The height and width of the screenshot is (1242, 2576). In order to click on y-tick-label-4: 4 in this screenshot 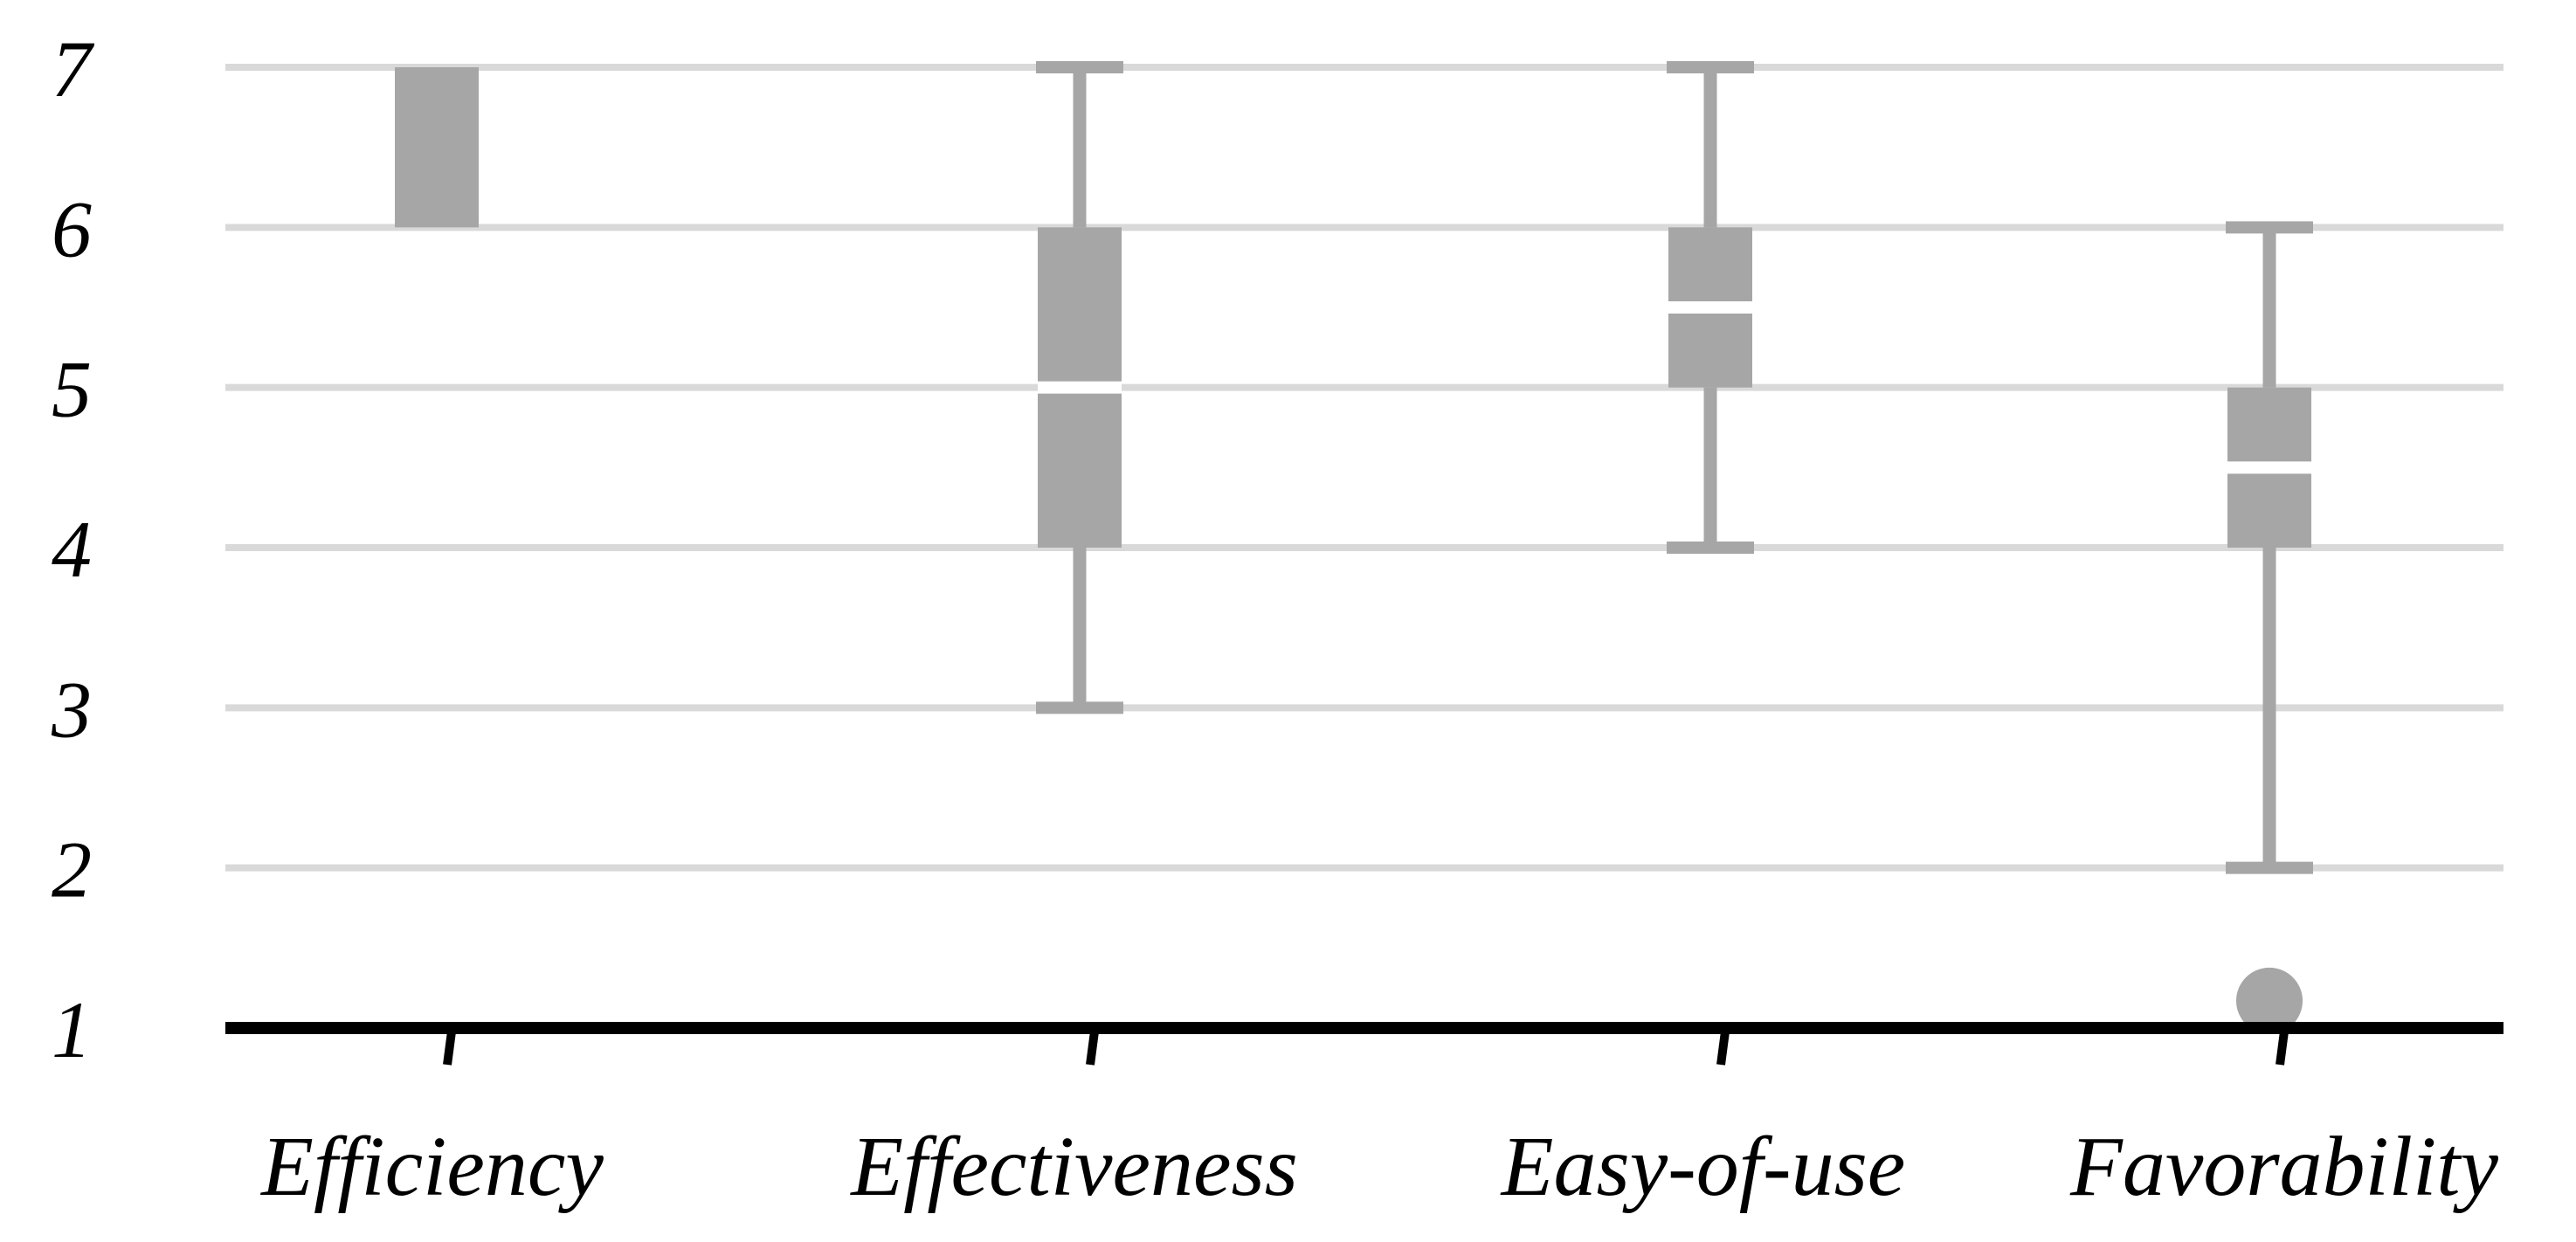, I will do `click(72, 549)`.